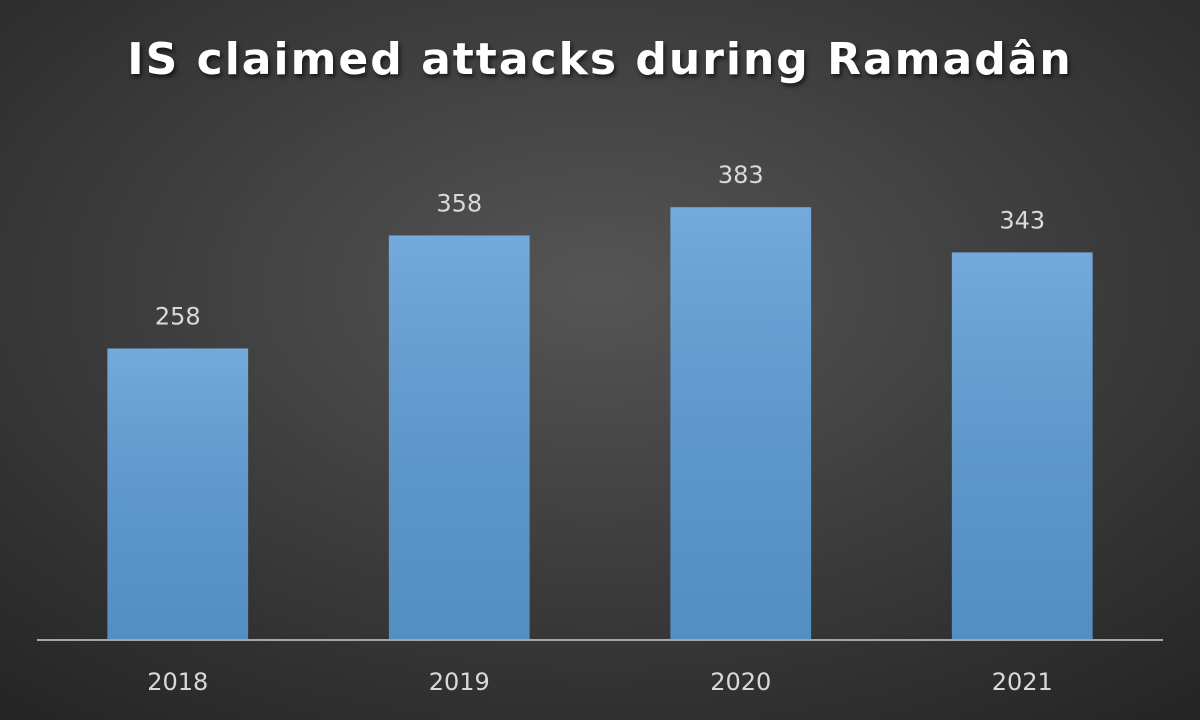 The width and height of the screenshot is (1200, 720). What do you see at coordinates (459, 203) in the screenshot?
I see `data-label: 358` at bounding box center [459, 203].